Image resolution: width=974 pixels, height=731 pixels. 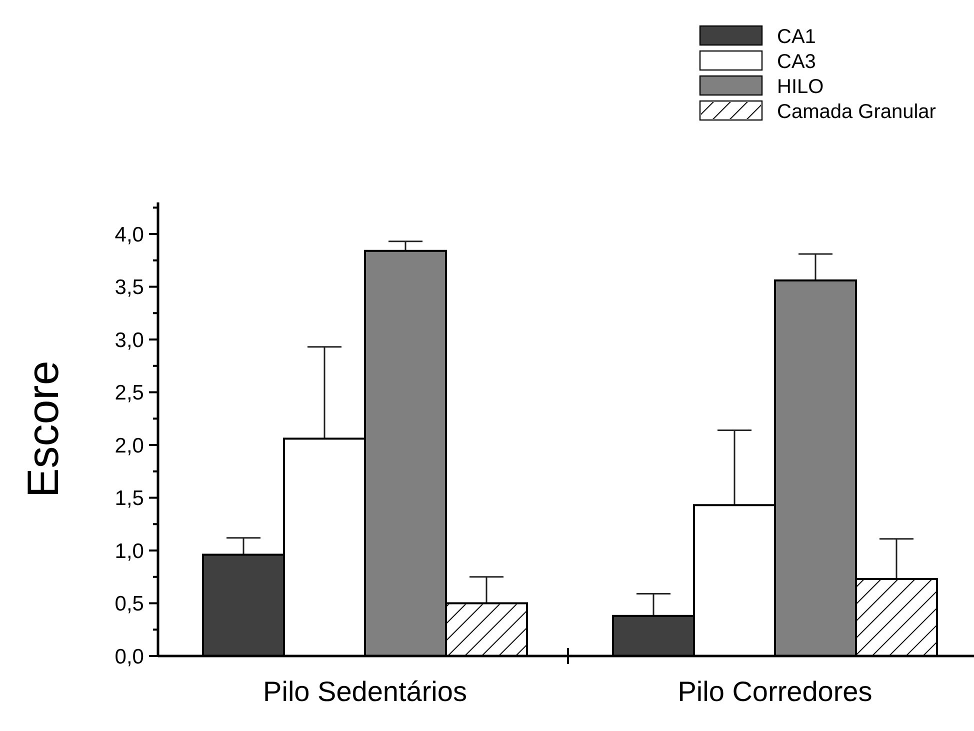 What do you see at coordinates (129, 604) in the screenshot?
I see `y-tick-label: 0,5` at bounding box center [129, 604].